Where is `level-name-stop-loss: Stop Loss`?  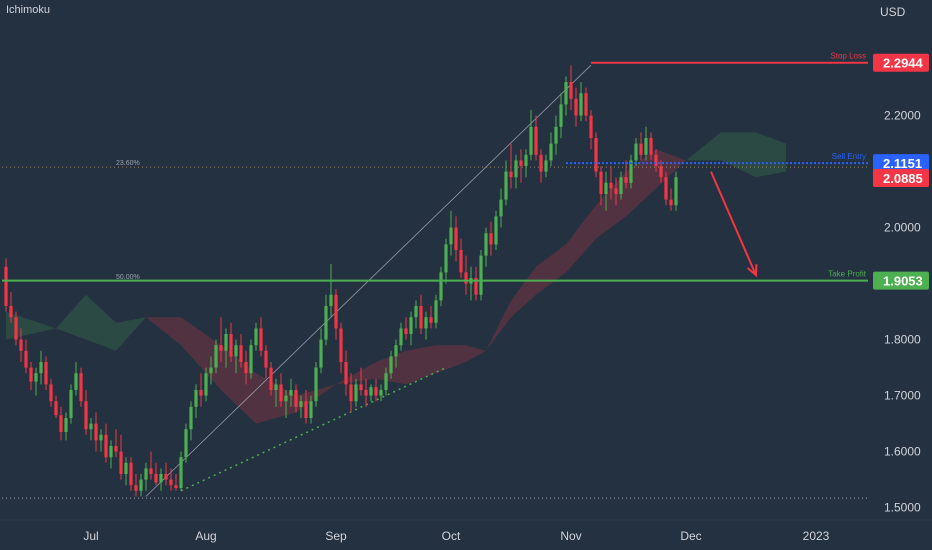
level-name-stop-loss: Stop Loss is located at coordinates (848, 56).